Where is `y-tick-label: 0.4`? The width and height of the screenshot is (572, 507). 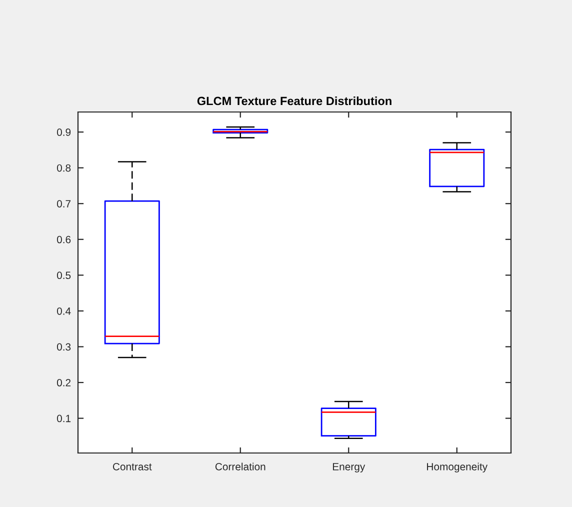 y-tick-label: 0.4 is located at coordinates (63, 311).